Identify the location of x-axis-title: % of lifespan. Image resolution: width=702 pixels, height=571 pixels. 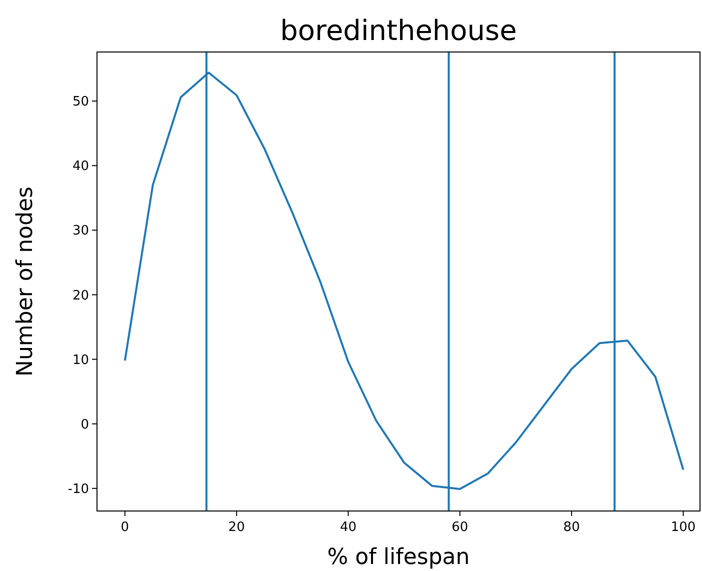
(398, 557).